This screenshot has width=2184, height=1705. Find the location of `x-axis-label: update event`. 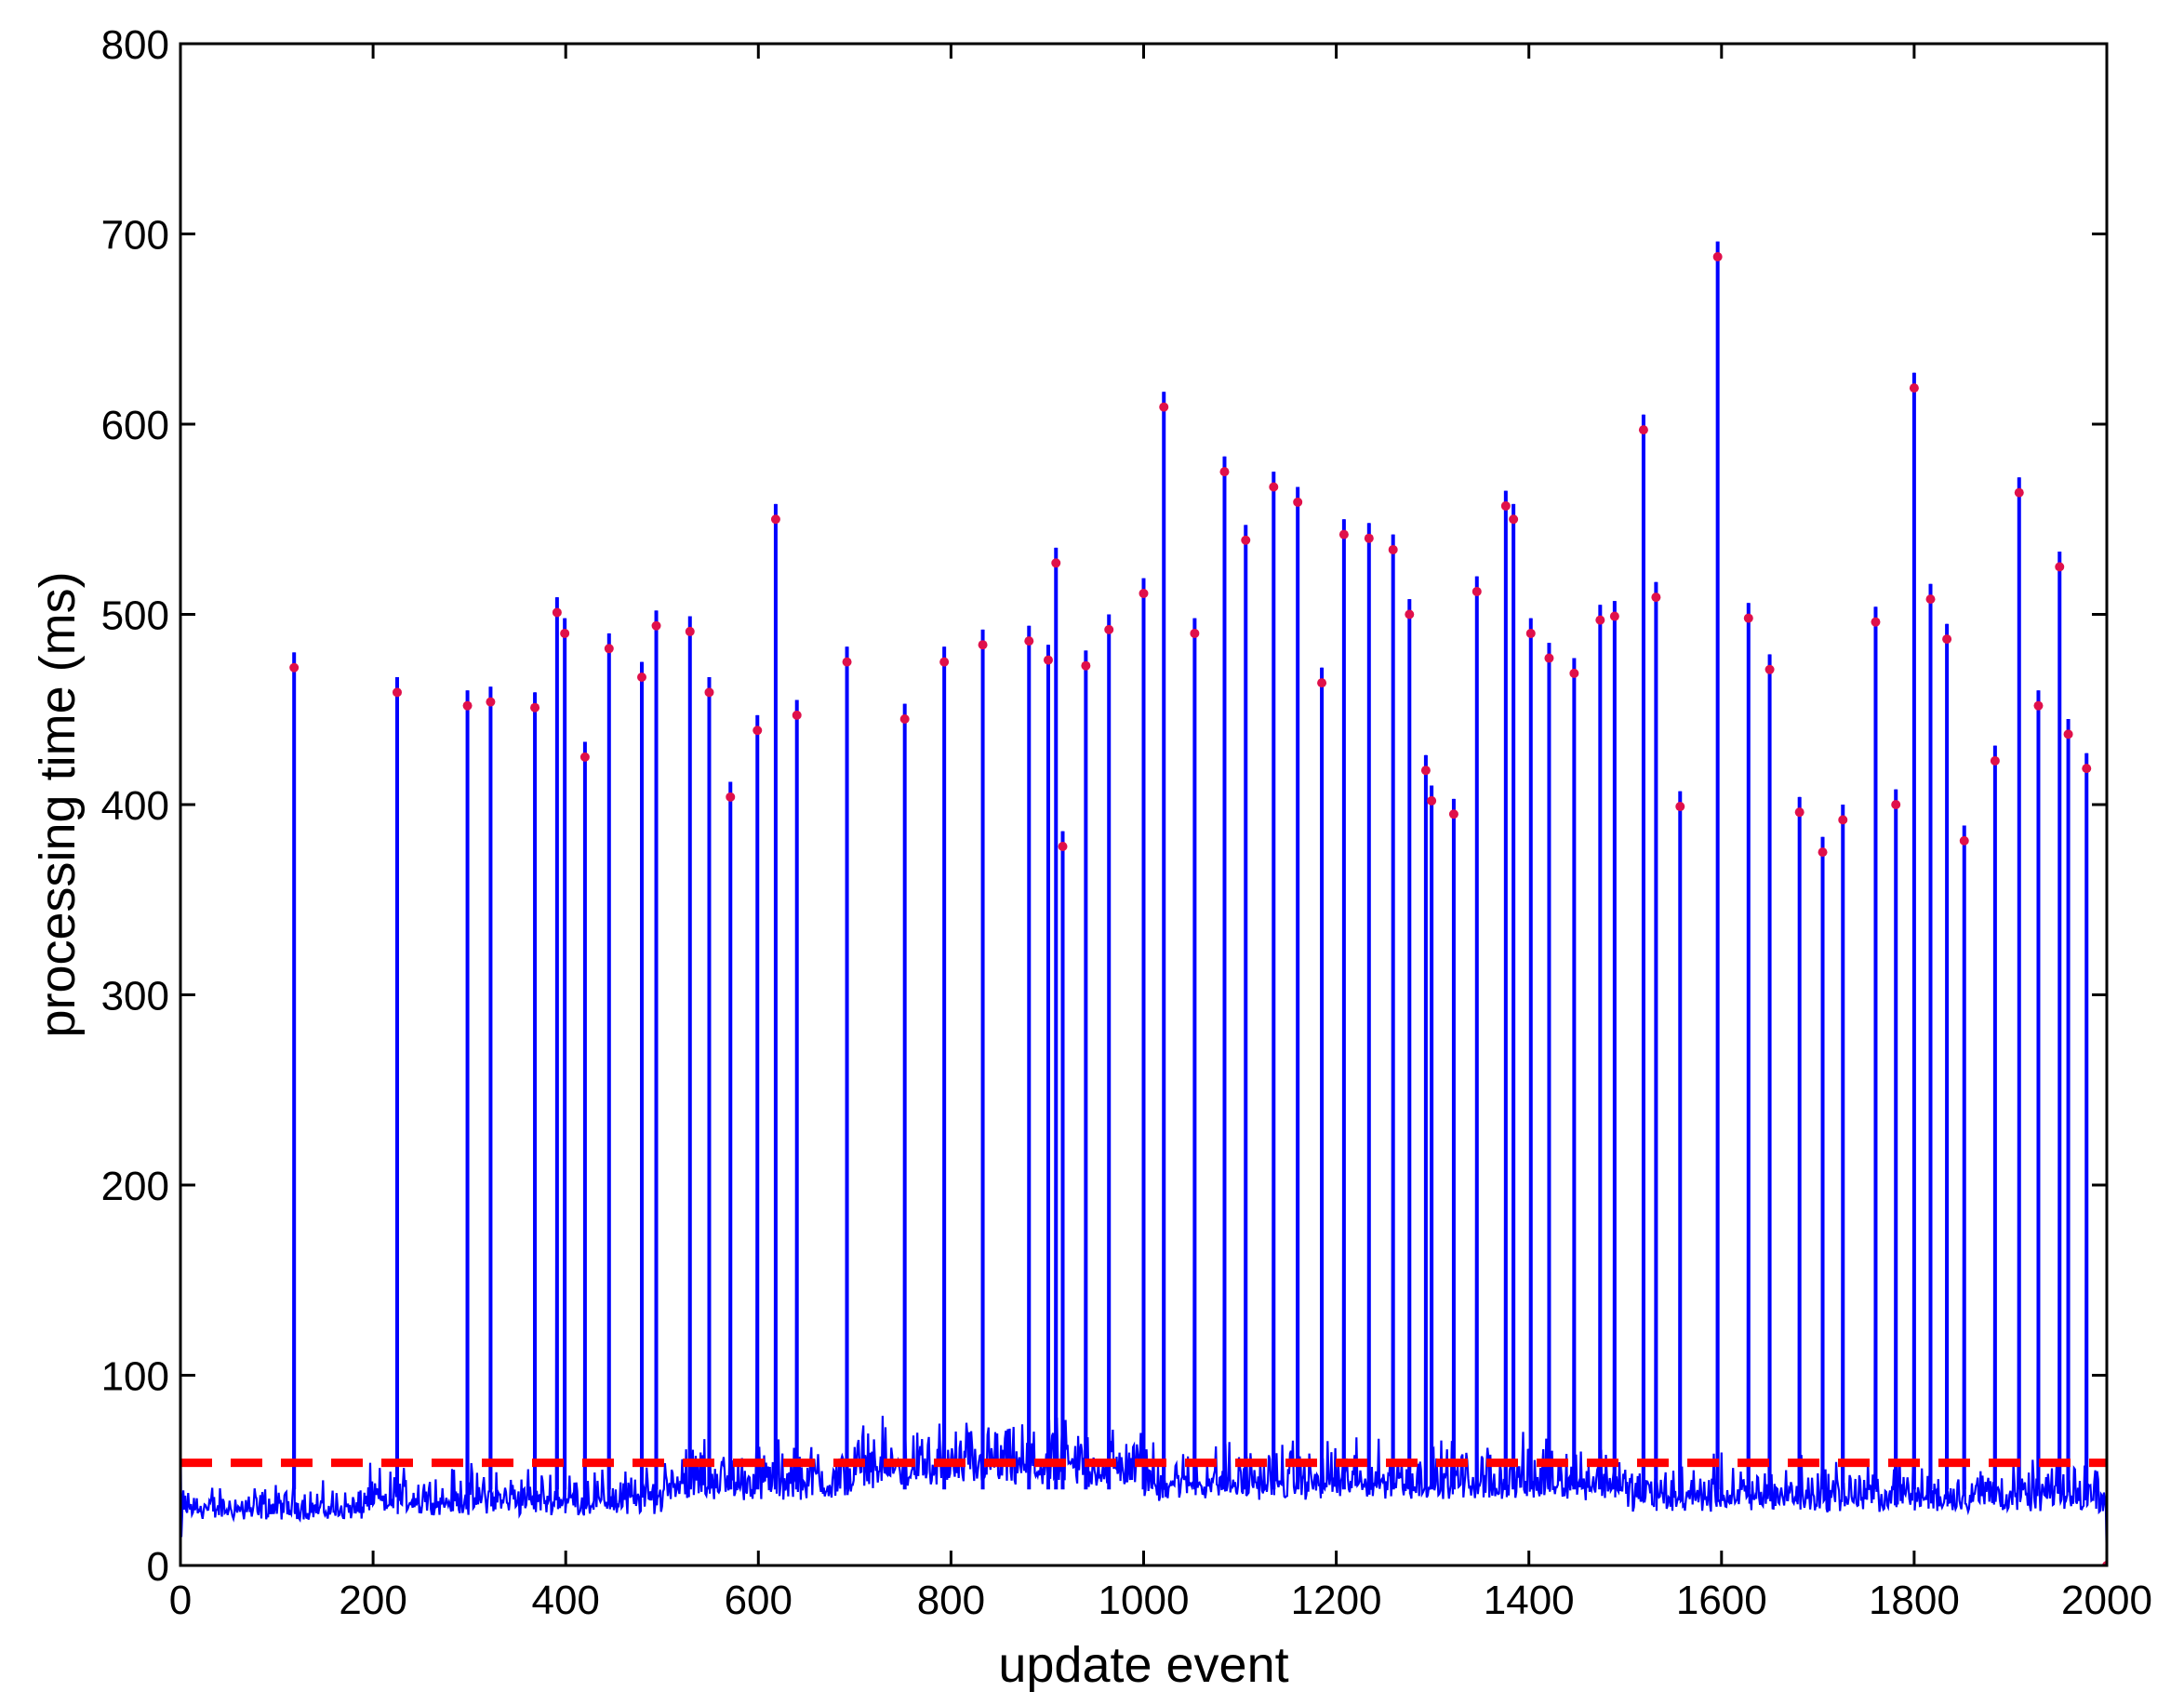

x-axis-label: update event is located at coordinates (1143, 1665).